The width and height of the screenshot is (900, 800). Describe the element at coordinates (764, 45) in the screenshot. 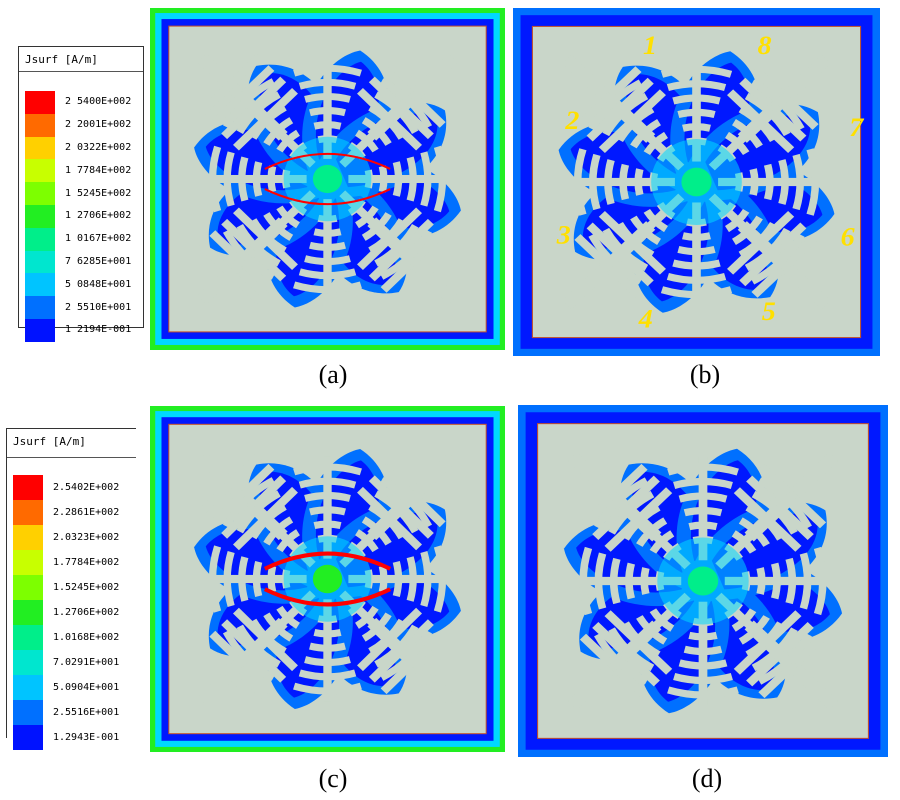

I see `petal-number: 8` at that location.